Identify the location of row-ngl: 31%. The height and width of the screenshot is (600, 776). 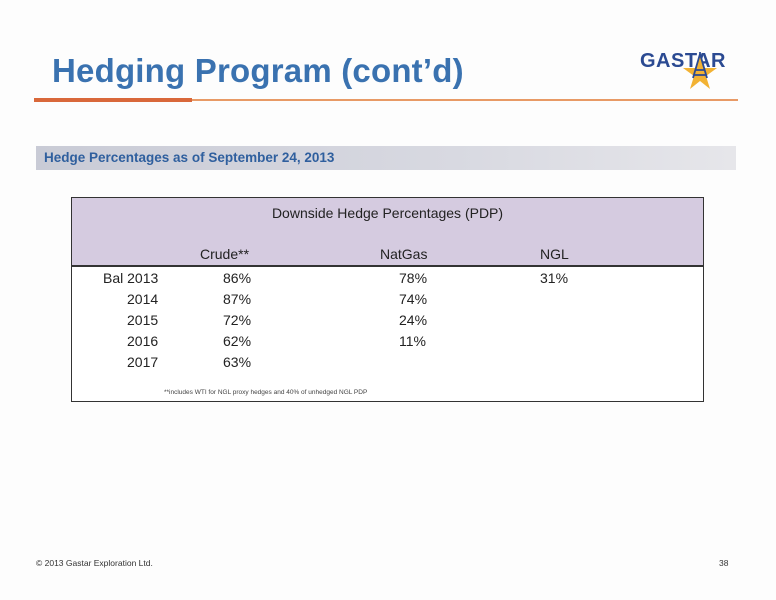
(554, 278).